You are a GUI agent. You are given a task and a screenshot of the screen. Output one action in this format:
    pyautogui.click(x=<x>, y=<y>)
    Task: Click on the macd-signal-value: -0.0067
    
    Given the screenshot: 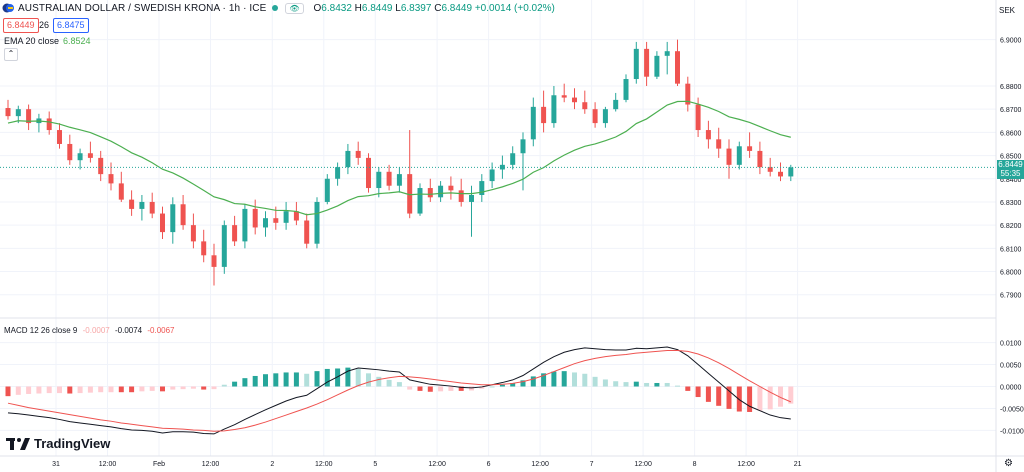 What is the action you would take?
    pyautogui.click(x=161, y=330)
    